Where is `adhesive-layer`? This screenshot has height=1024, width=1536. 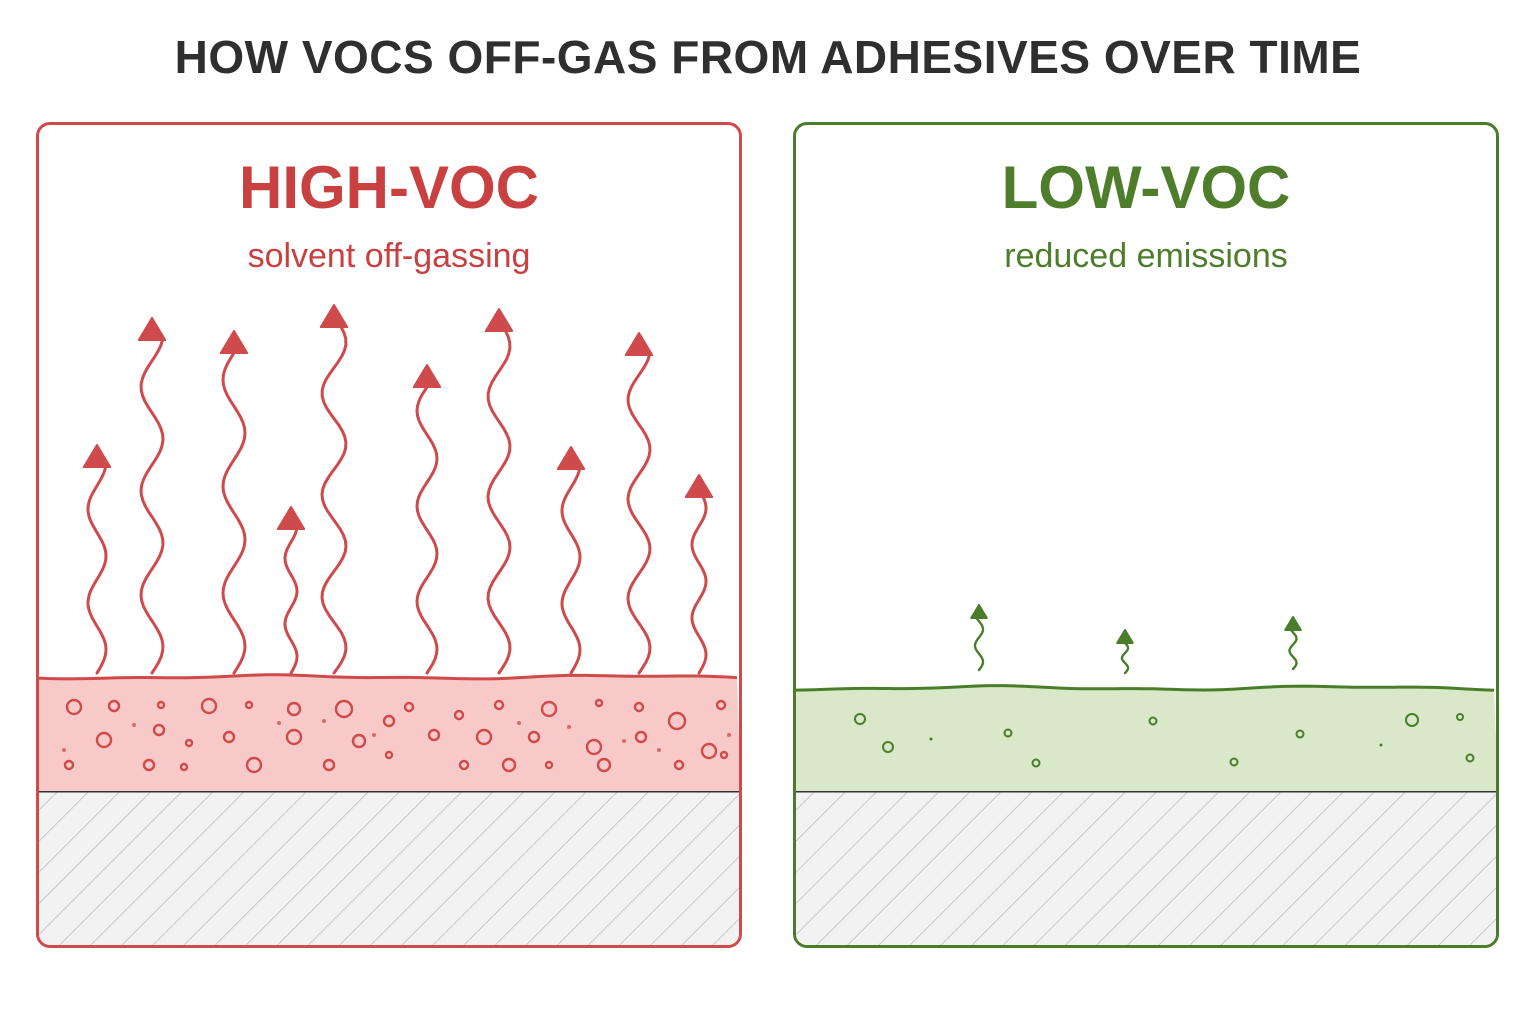
adhesive-layer is located at coordinates (1146, 738).